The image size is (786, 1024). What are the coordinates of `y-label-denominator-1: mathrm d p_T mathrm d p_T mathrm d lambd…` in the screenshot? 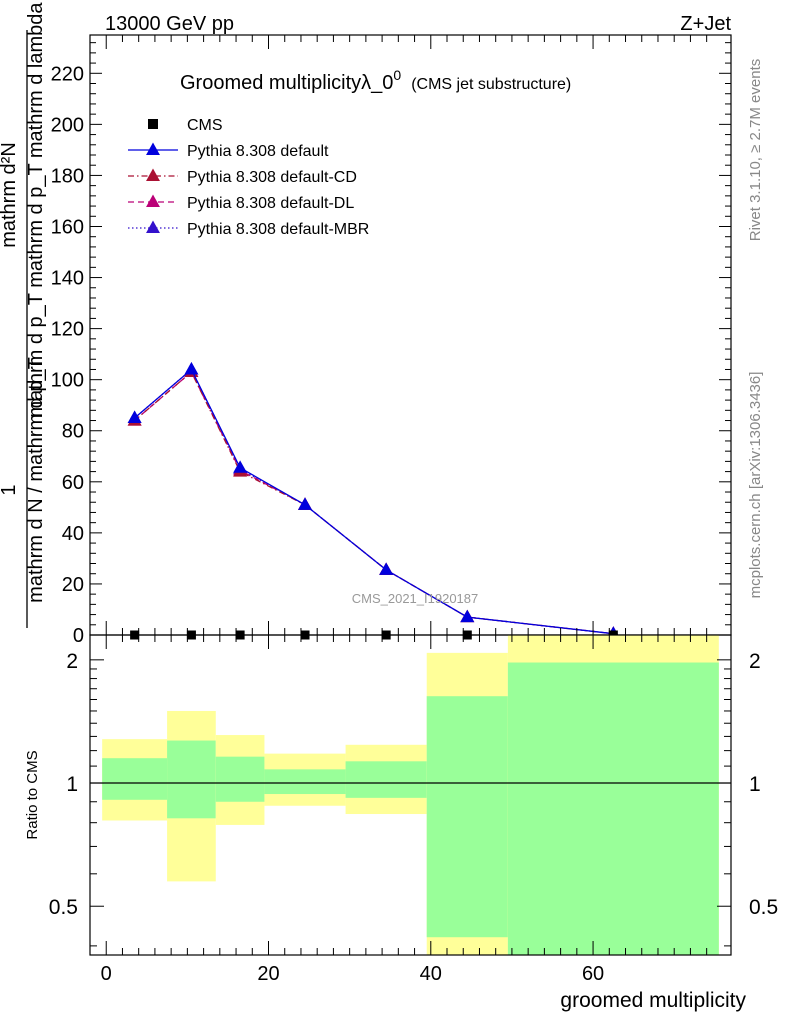 It's located at (36, 210).